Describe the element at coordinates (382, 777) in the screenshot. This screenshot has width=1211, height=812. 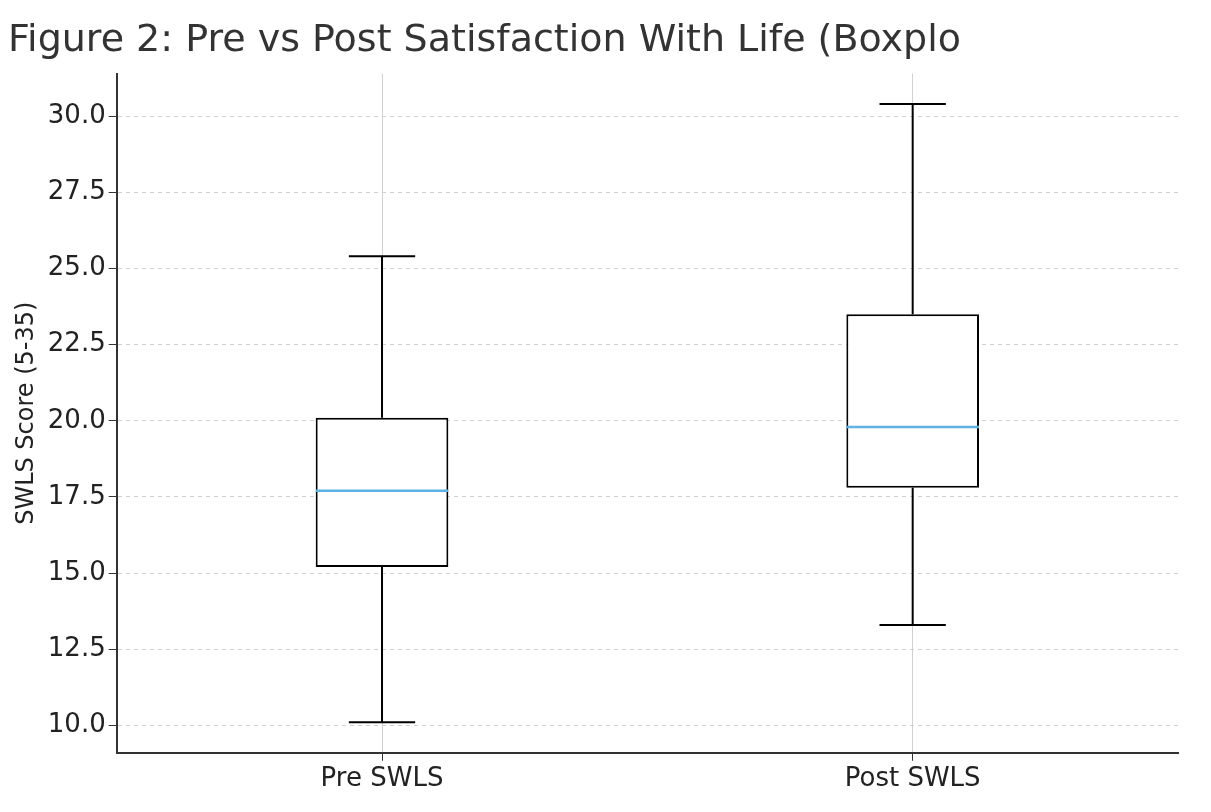
I see `x-tick-label: Pre SWLS` at that location.